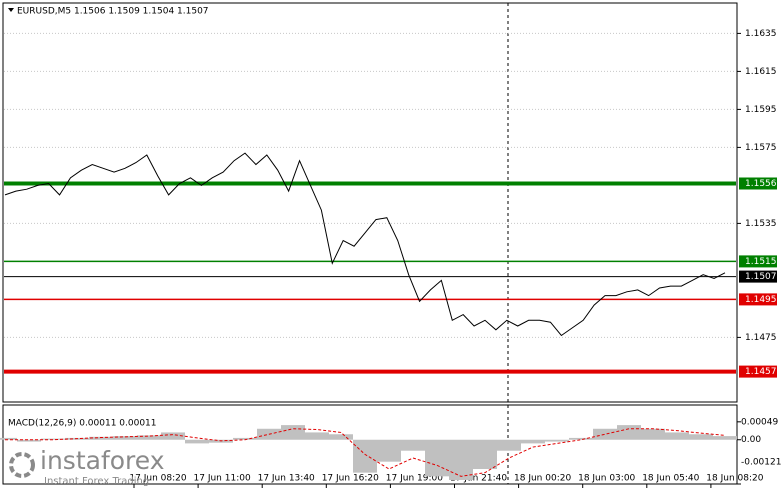 This screenshot has height=489, width=781. Describe the element at coordinates (102, 460) in the screenshot. I see `logo-name: instaforex` at that location.